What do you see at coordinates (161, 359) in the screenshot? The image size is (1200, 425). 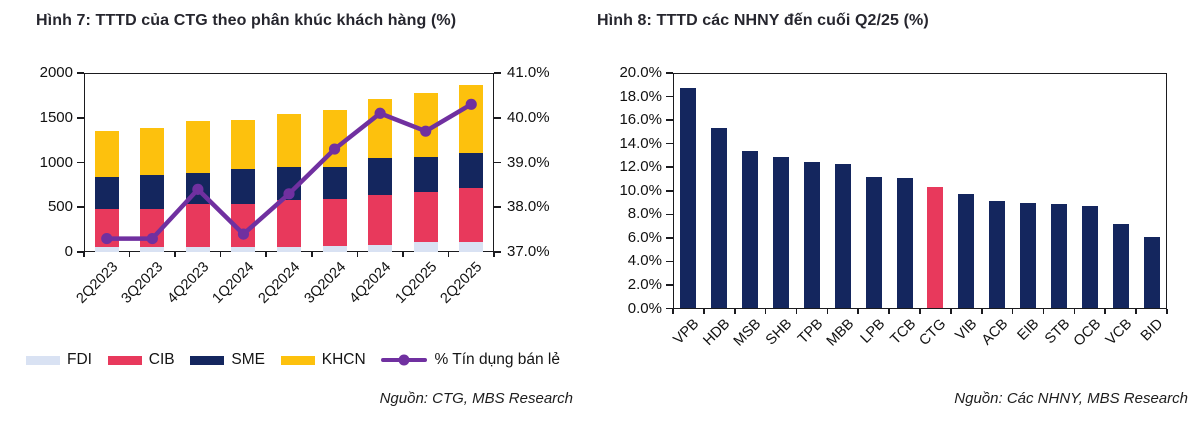 I see `legend-label-cib: CIB` at bounding box center [161, 359].